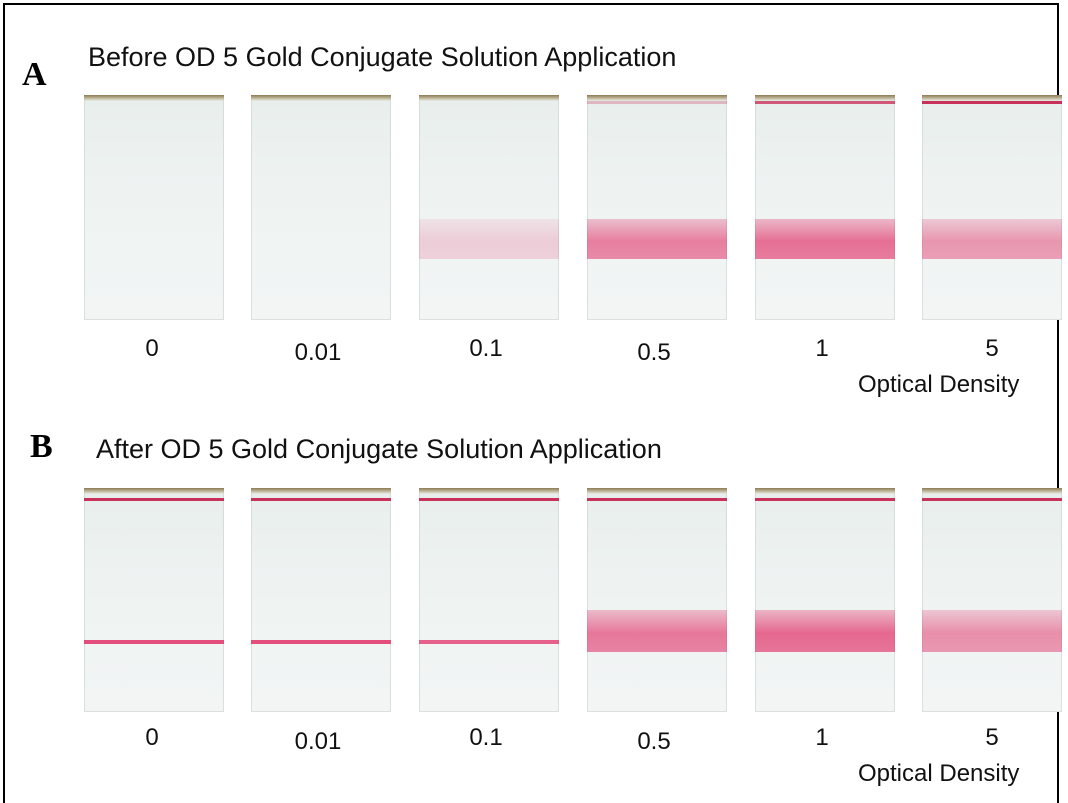 The image size is (1068, 803). Describe the element at coordinates (318, 352) in the screenshot. I see `panel-a-label-1: 0.01` at that location.